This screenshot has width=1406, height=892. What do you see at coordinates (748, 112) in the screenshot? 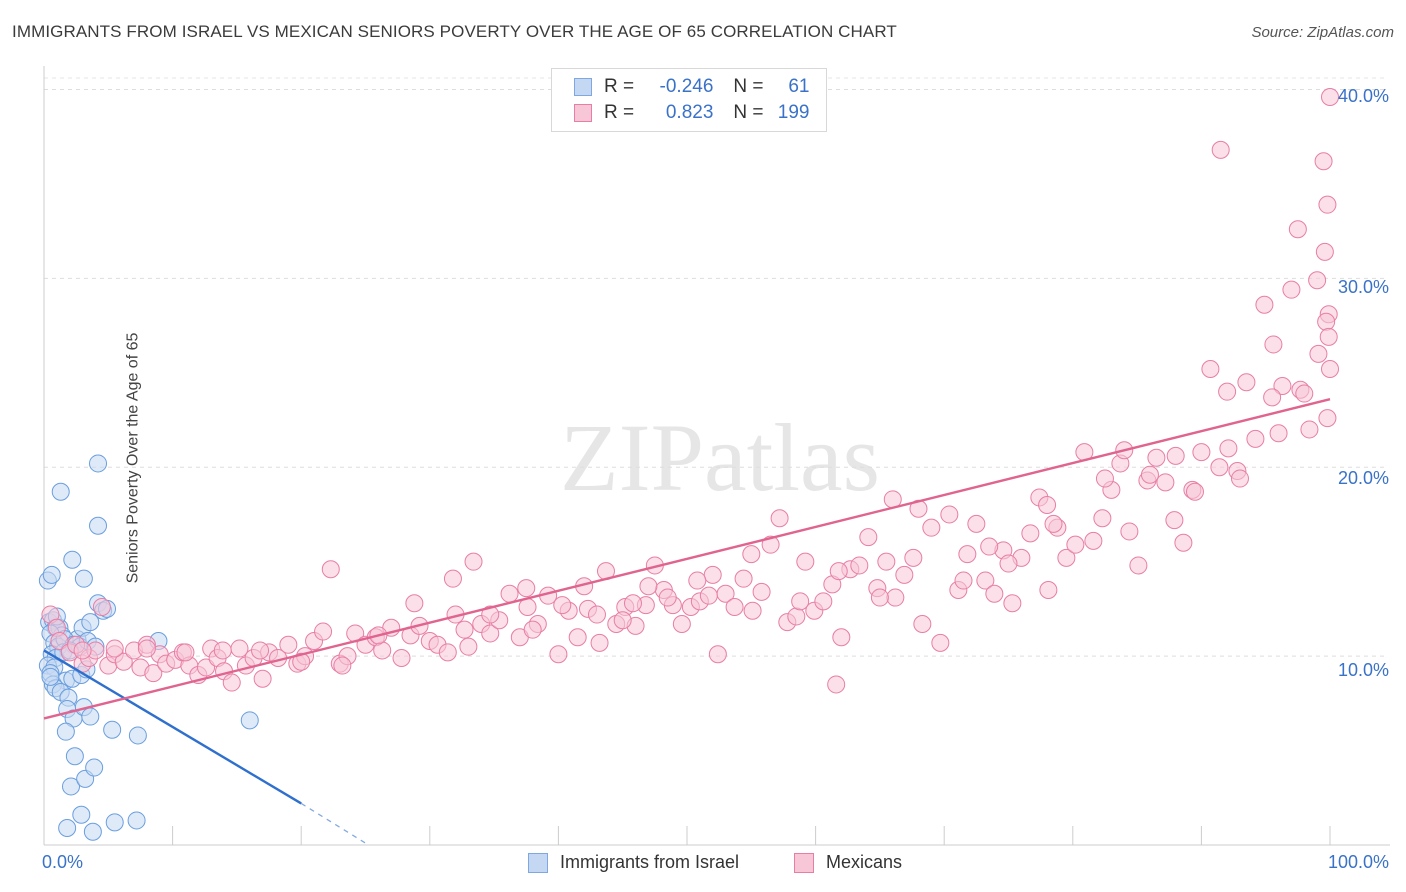
I see `legend-n-label: N =` at bounding box center [748, 112].